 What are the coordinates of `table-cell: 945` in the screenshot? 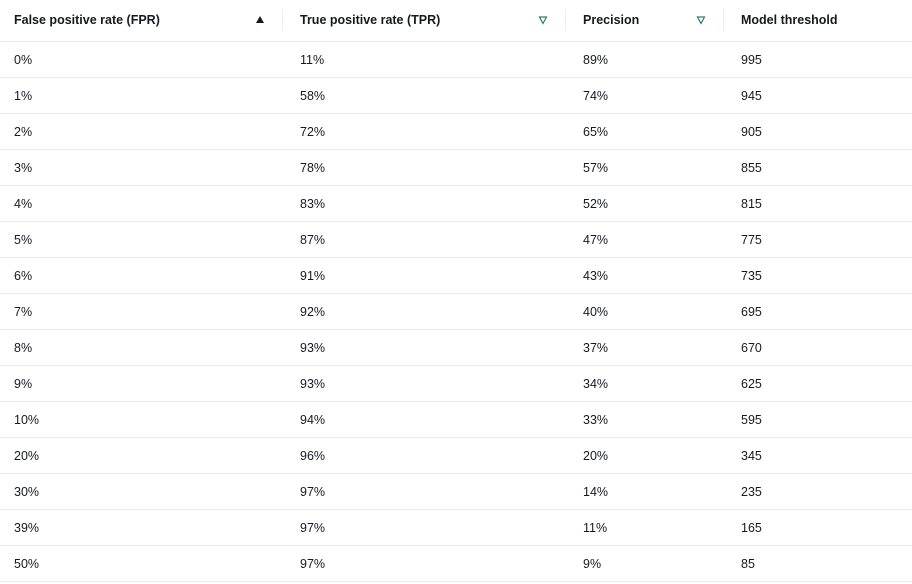 It's located at (751, 96).